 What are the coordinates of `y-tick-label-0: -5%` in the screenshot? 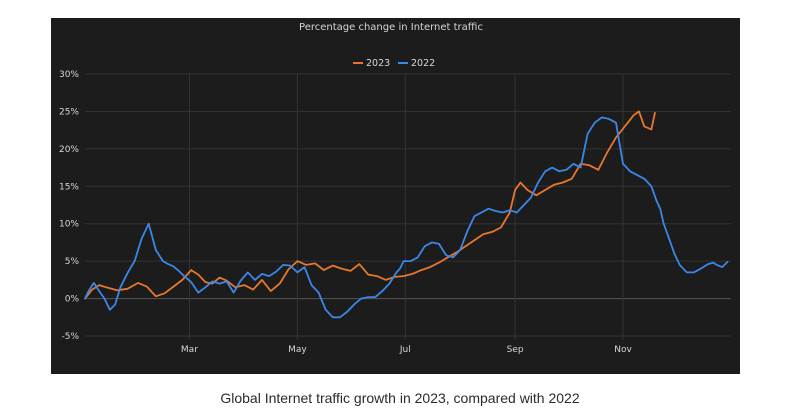 It's located at (70, 337).